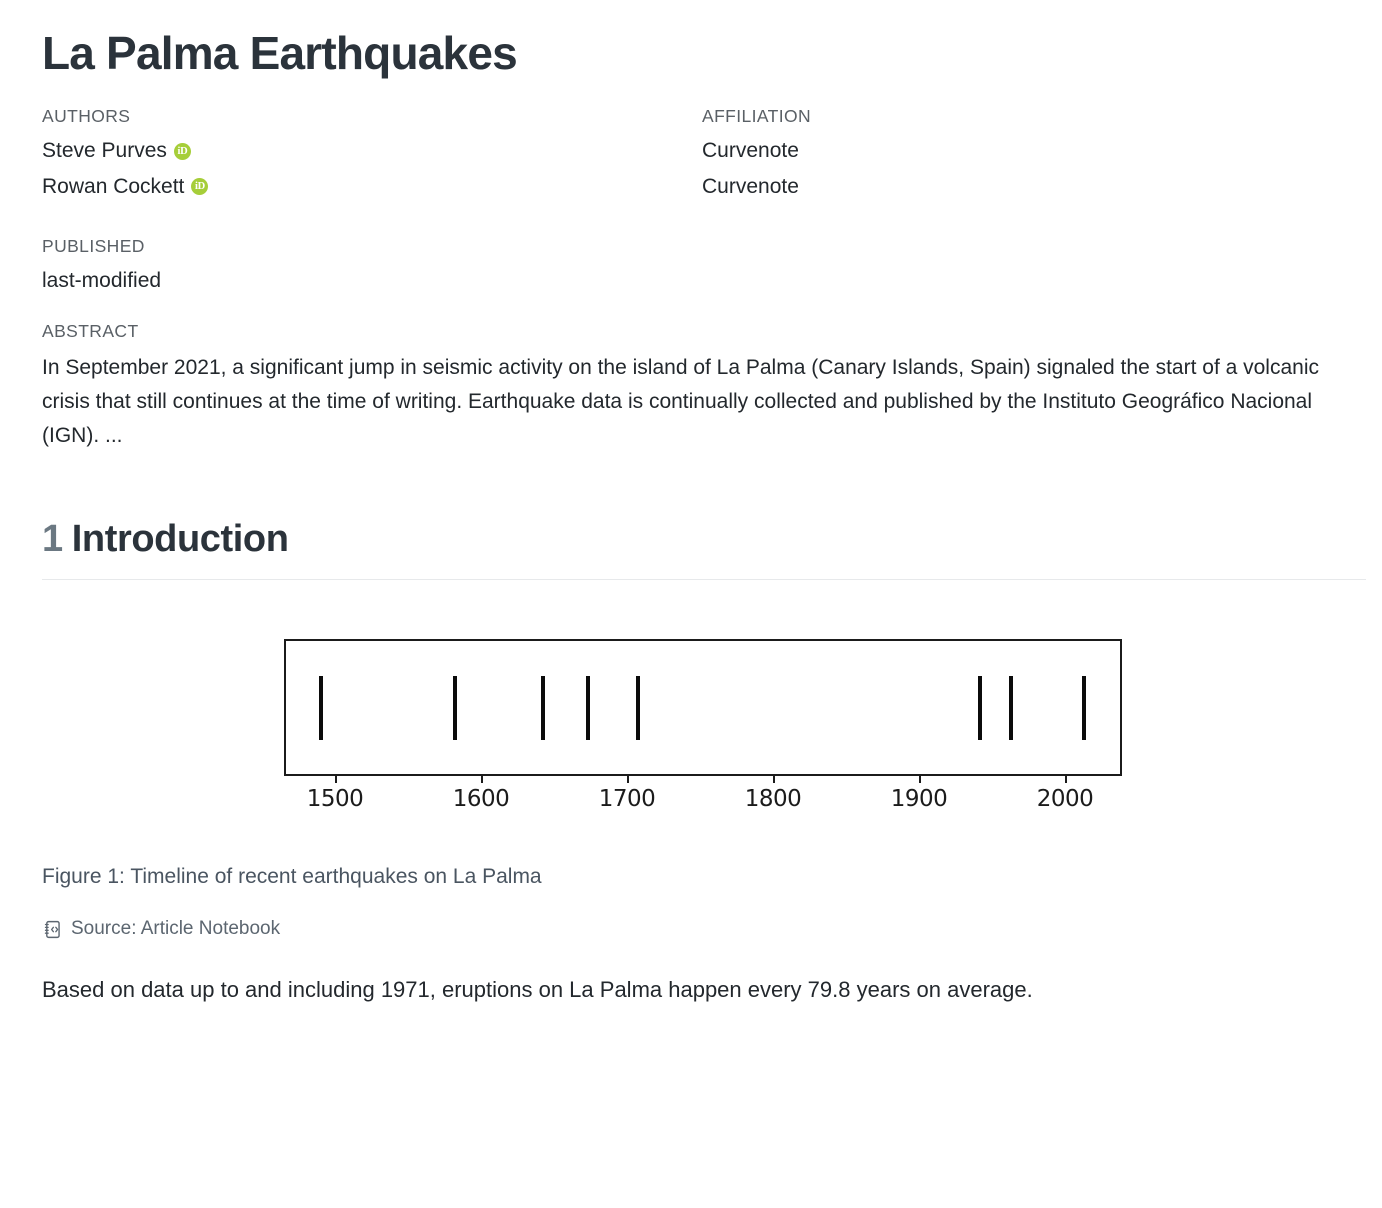 The height and width of the screenshot is (1208, 1382). I want to click on axis-tick-label: 1500, so click(335, 798).